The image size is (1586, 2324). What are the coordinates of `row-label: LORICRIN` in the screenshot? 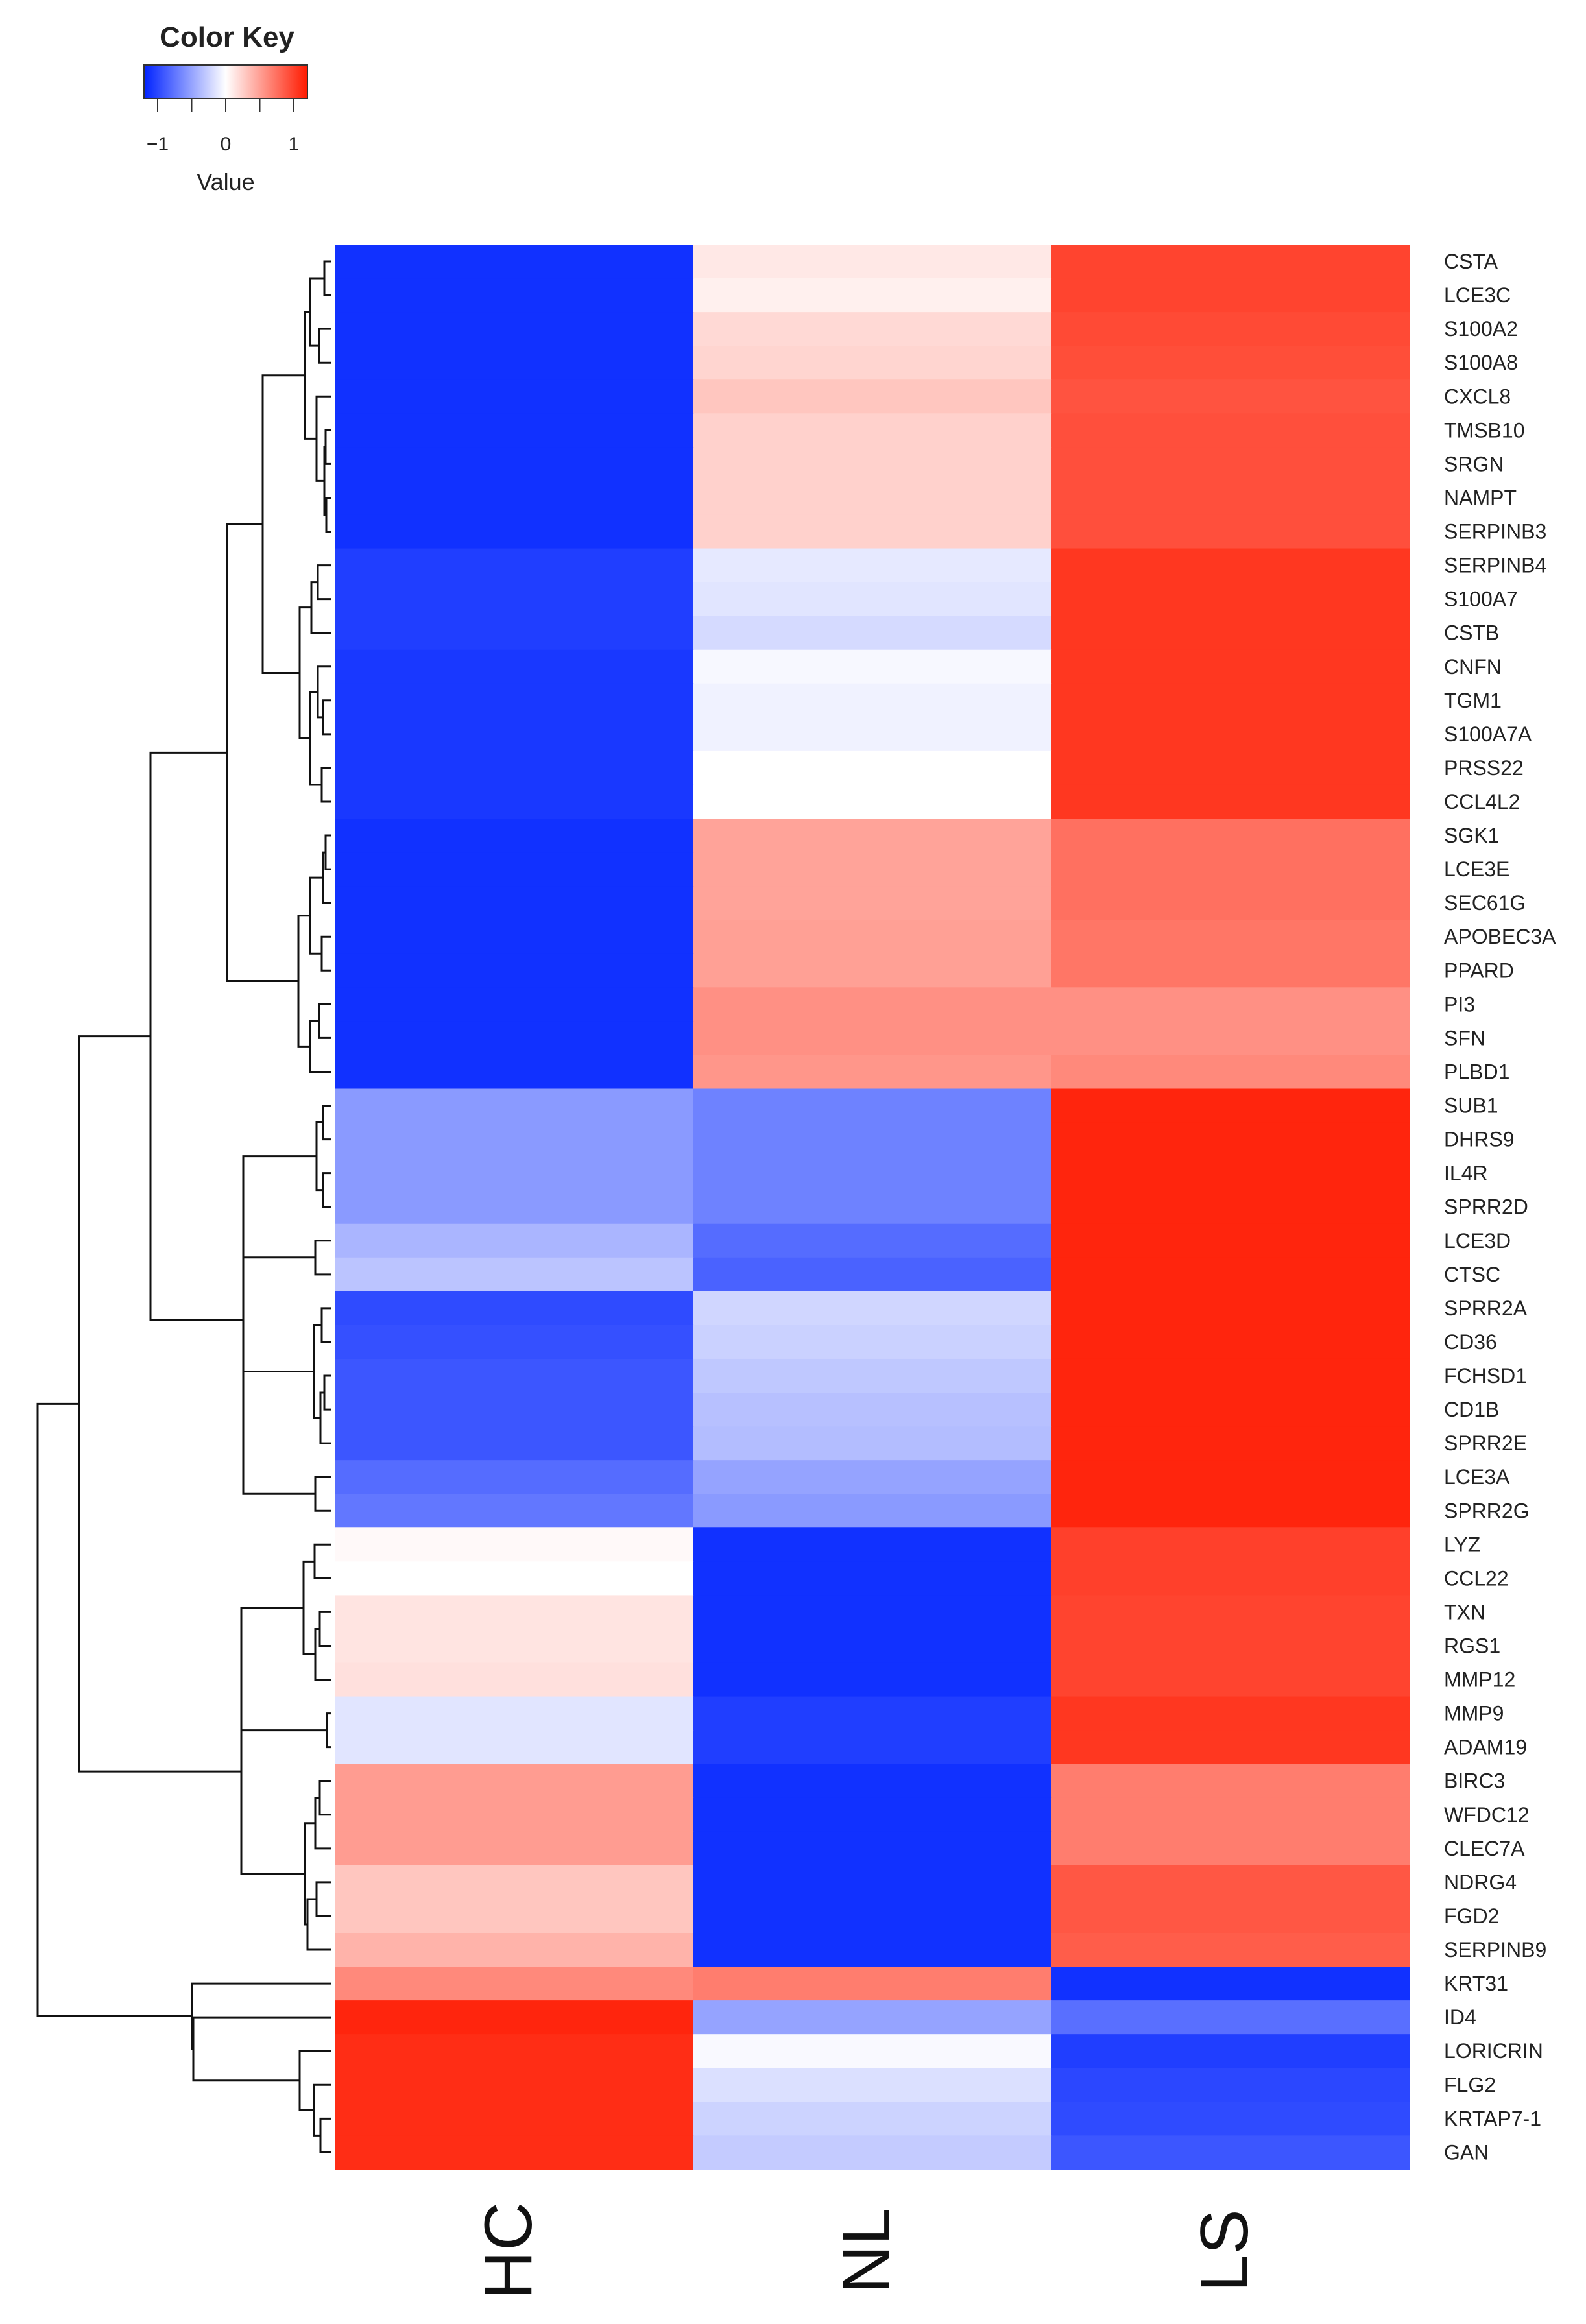 It's located at (1494, 2051).